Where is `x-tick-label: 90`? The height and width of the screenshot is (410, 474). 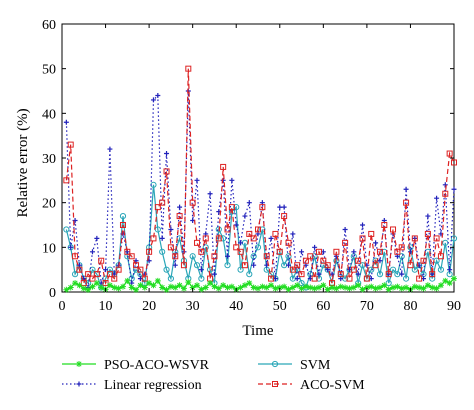 x-tick-label: 90 is located at coordinates (454, 306).